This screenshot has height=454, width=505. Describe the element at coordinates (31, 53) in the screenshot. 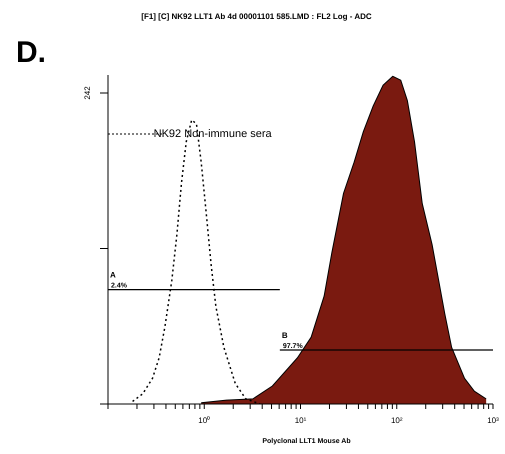

I see `text: D.` at that location.